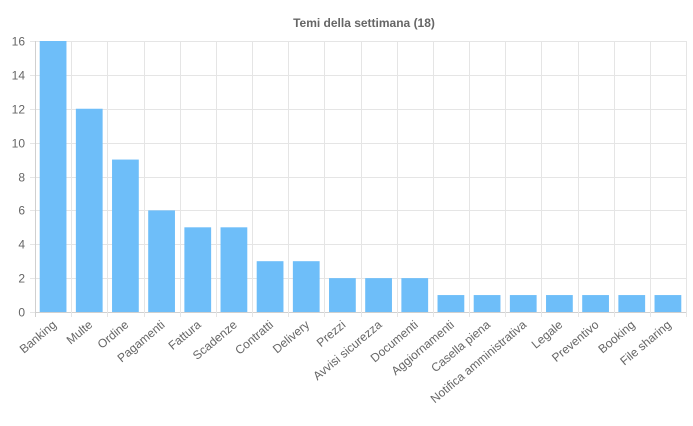 This screenshot has width=693, height=426. What do you see at coordinates (80, 332) in the screenshot?
I see `x-tick-label: Multe` at bounding box center [80, 332].